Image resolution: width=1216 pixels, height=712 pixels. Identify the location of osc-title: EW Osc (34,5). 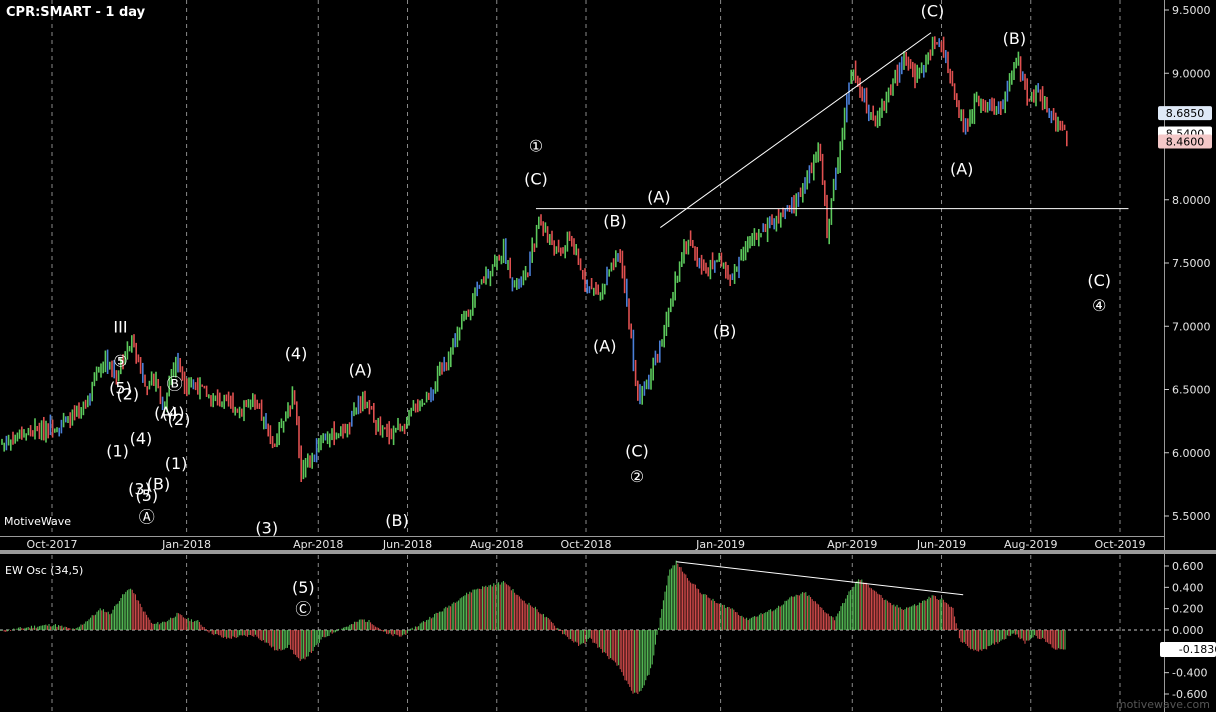
(44, 570).